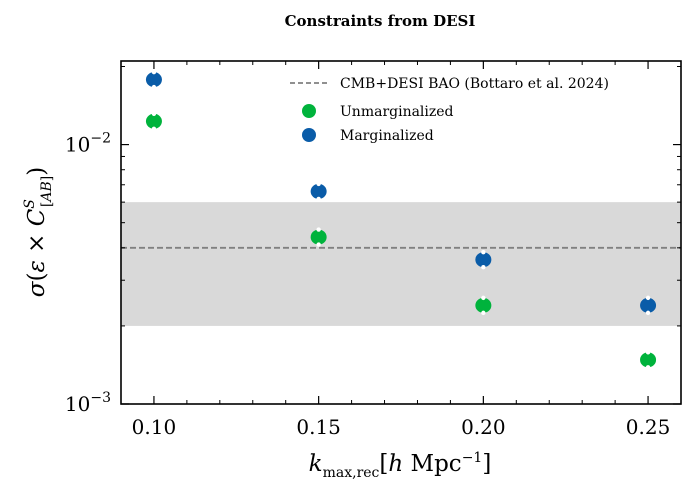  I want to click on x-tick-label: 0.10, so click(154, 427).